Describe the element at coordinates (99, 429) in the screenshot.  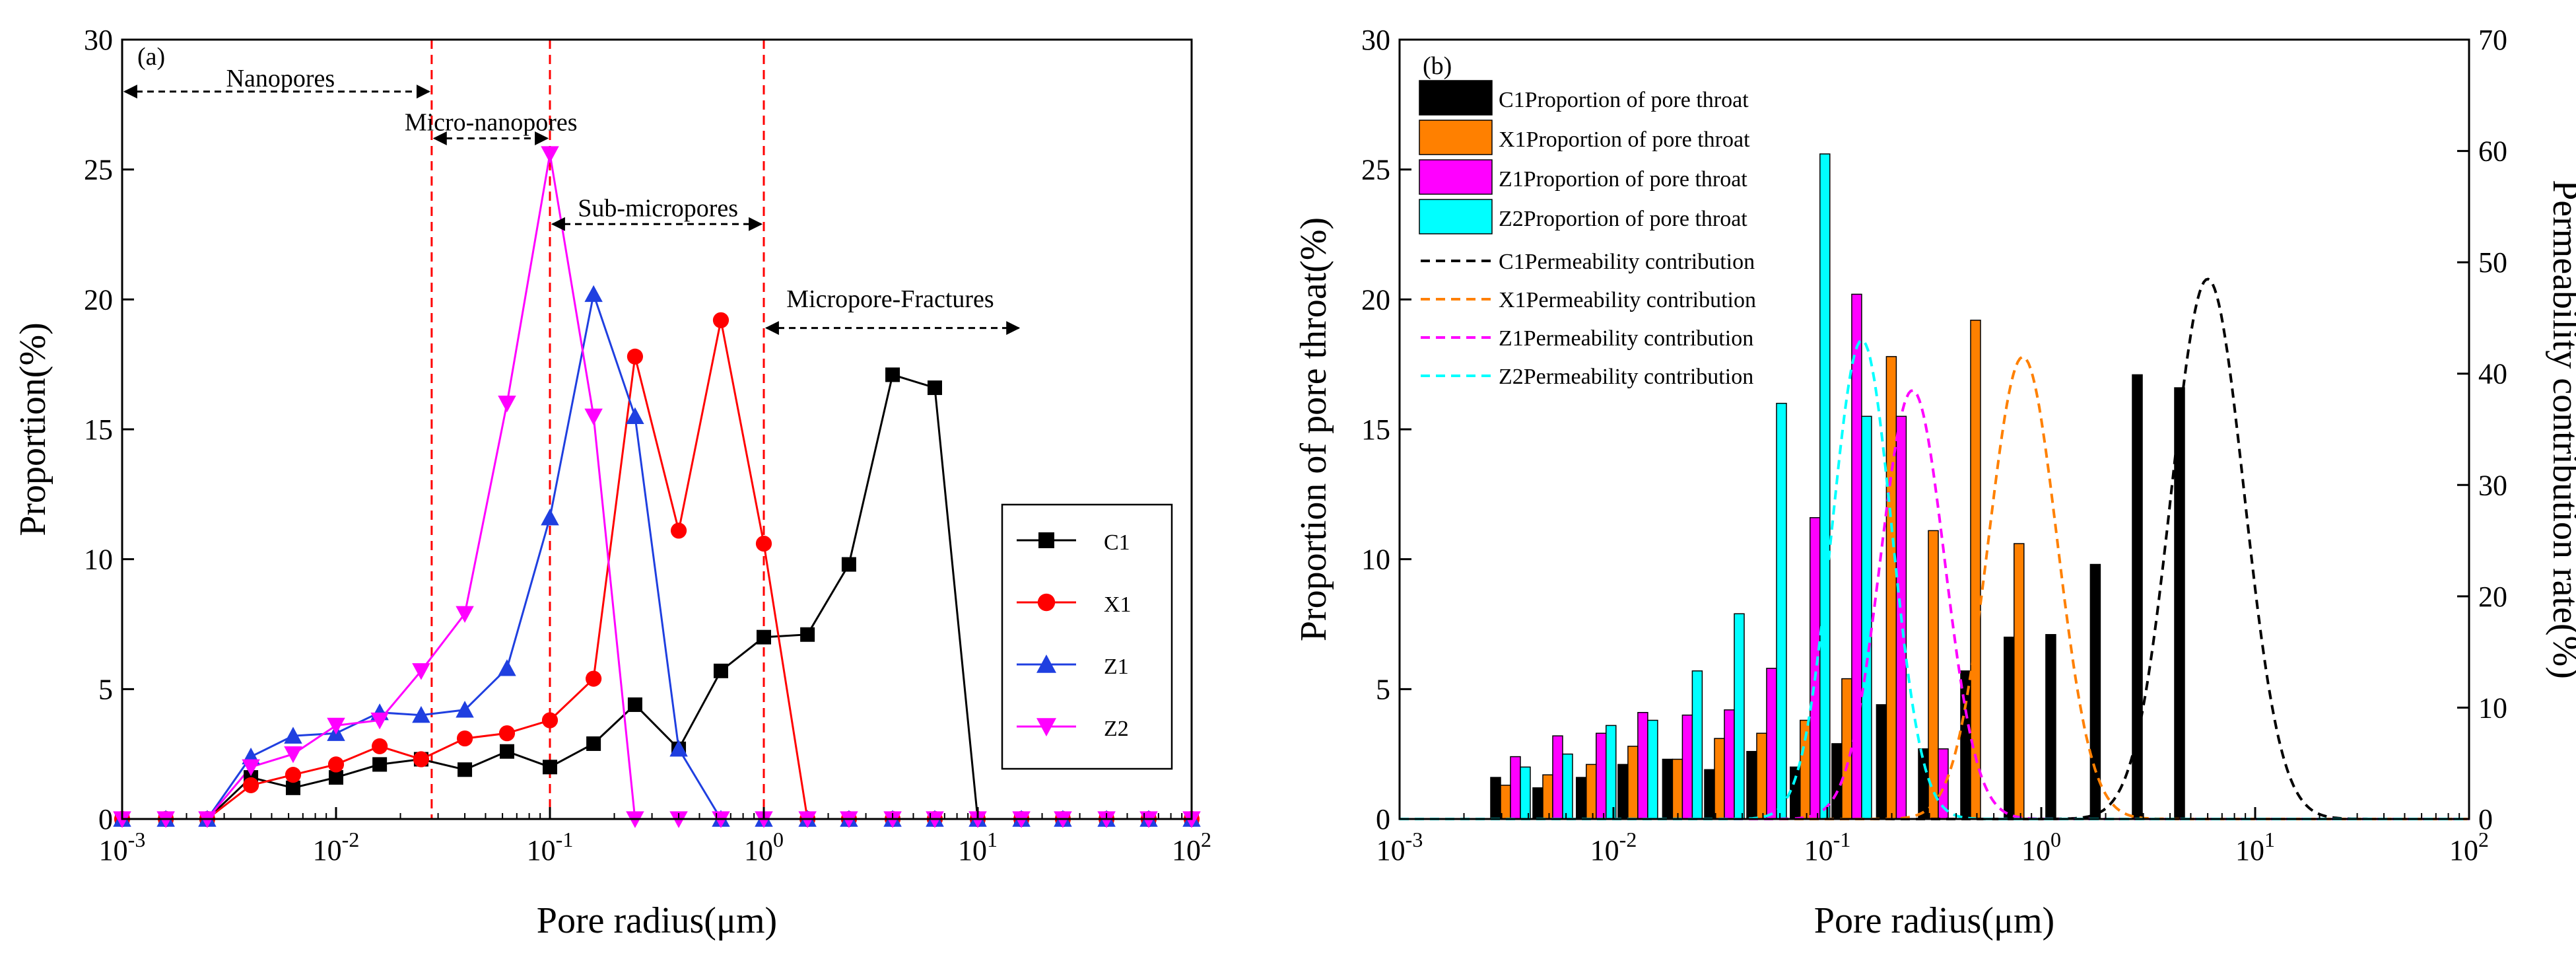
I see `a-y-tick-label: 15` at that location.